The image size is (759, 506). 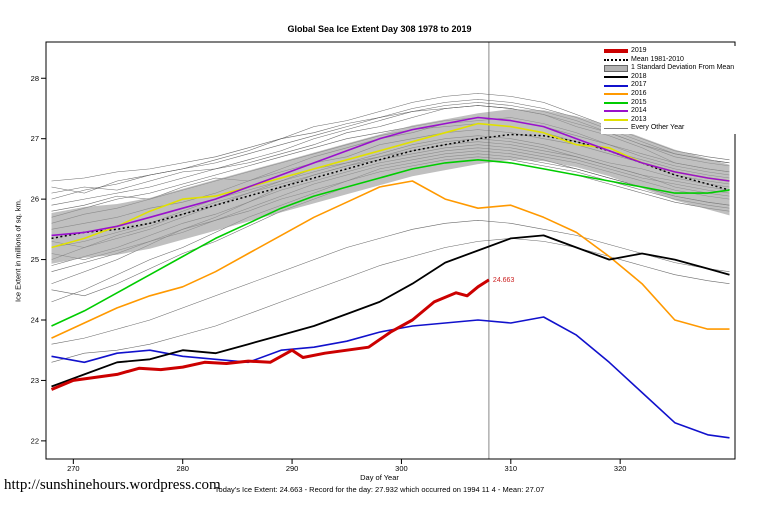 I want to click on legend-item-2017: 2017, so click(x=669, y=85).